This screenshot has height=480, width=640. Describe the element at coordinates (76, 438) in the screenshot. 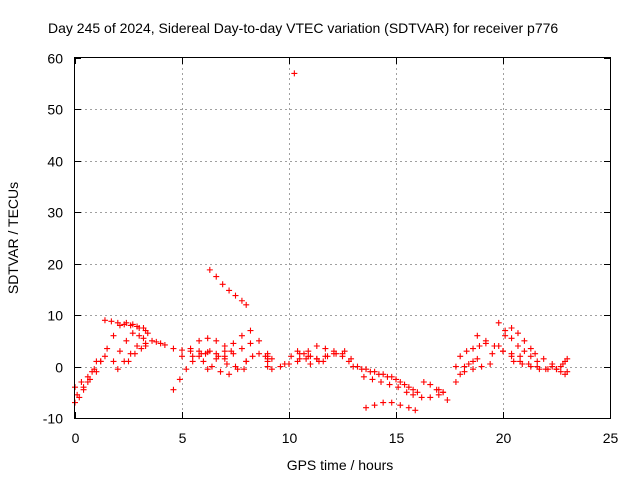

I see `x-tick-label: 0` at that location.